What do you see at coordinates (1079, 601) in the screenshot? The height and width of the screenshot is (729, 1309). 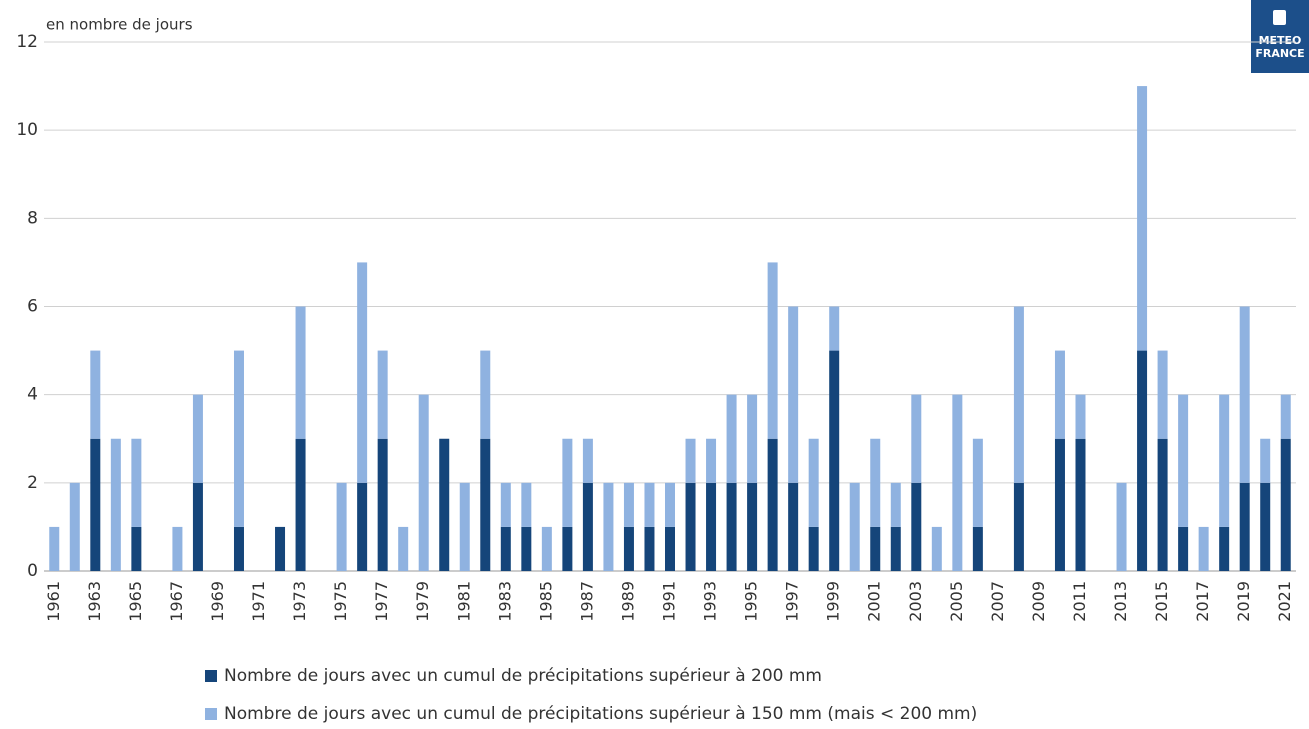 I see `x-tick-label: 2011` at bounding box center [1079, 601].